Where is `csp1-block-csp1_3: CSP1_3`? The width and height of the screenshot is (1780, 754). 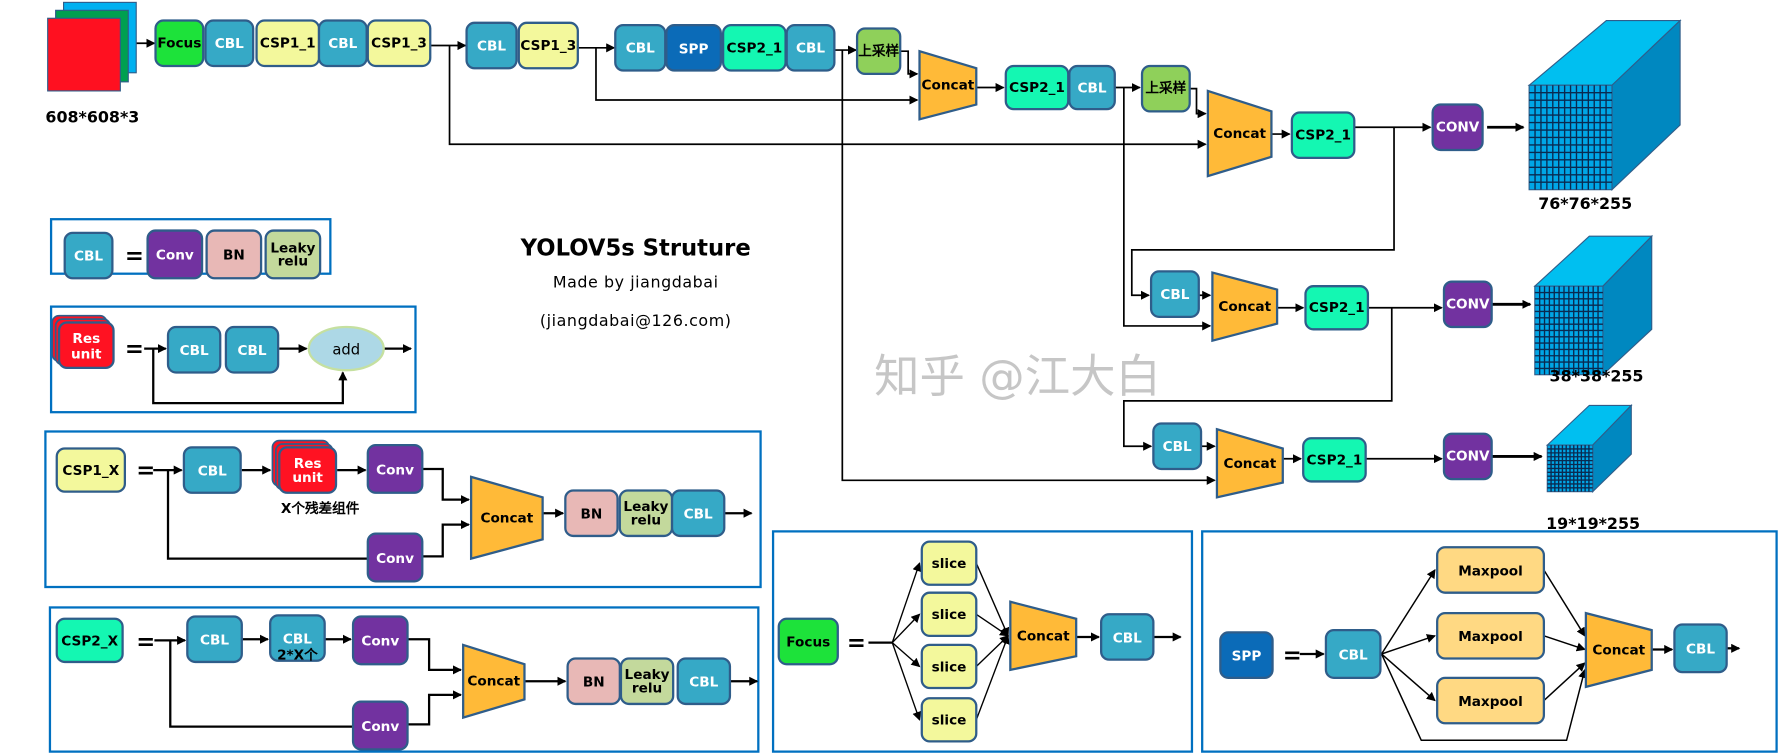 csp1-block-csp1_3: CSP1_3 is located at coordinates (548, 45).